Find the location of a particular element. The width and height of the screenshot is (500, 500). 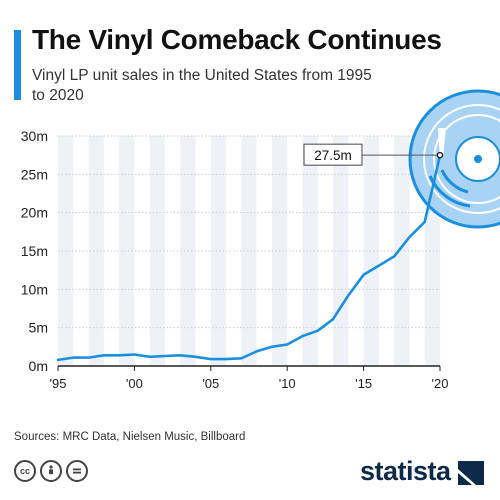

license-icons: cc is located at coordinates (51, 471).